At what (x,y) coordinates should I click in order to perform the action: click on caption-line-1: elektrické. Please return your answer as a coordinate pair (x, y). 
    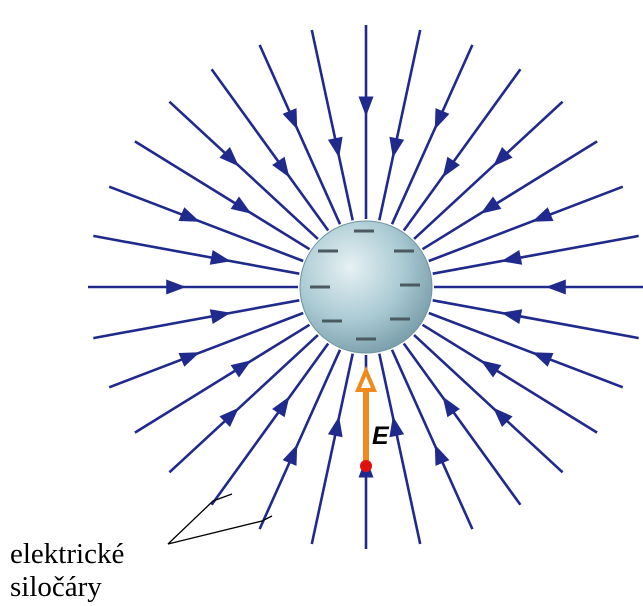
    Looking at the image, I should click on (67, 554).